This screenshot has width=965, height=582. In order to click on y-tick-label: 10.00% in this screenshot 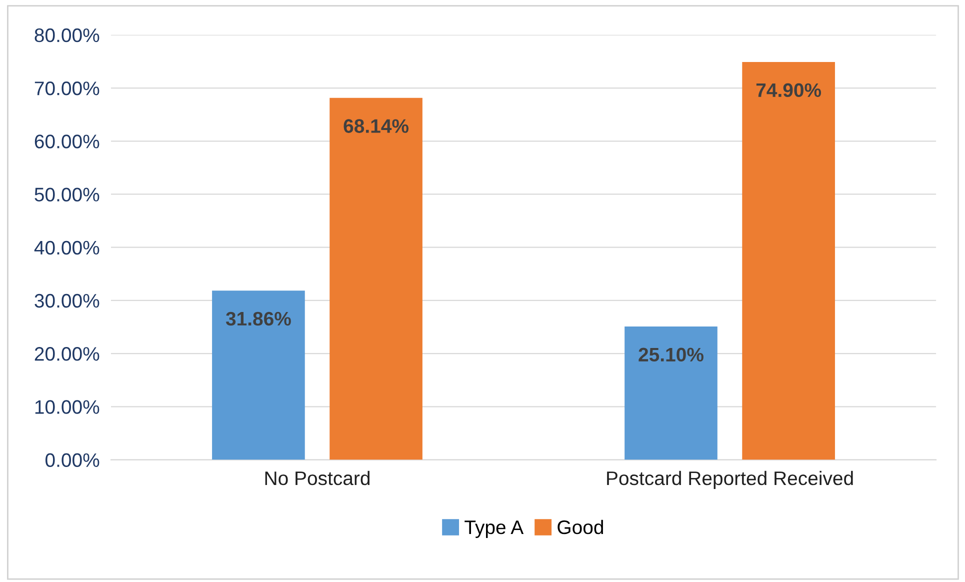, I will do `click(67, 407)`.